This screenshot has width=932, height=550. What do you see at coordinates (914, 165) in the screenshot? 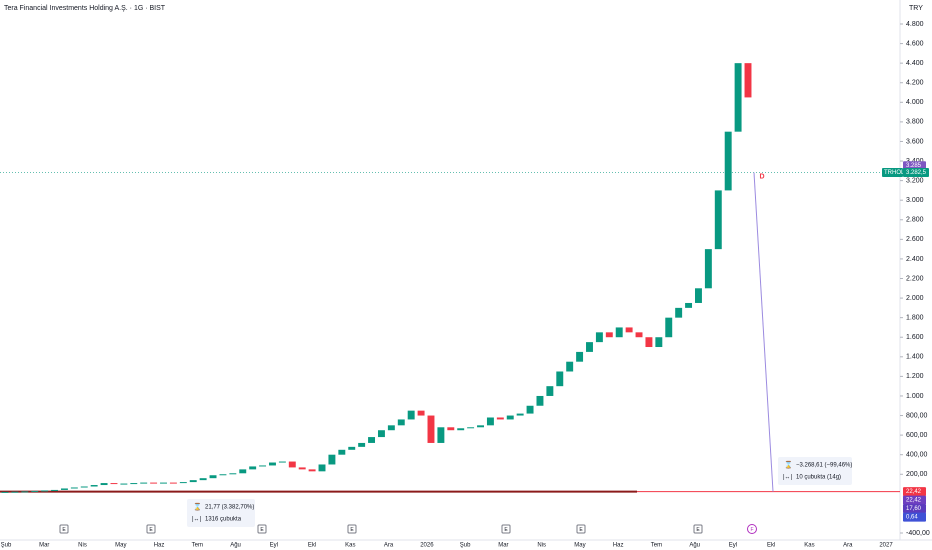
I see `alert-label-bg` at bounding box center [914, 165].